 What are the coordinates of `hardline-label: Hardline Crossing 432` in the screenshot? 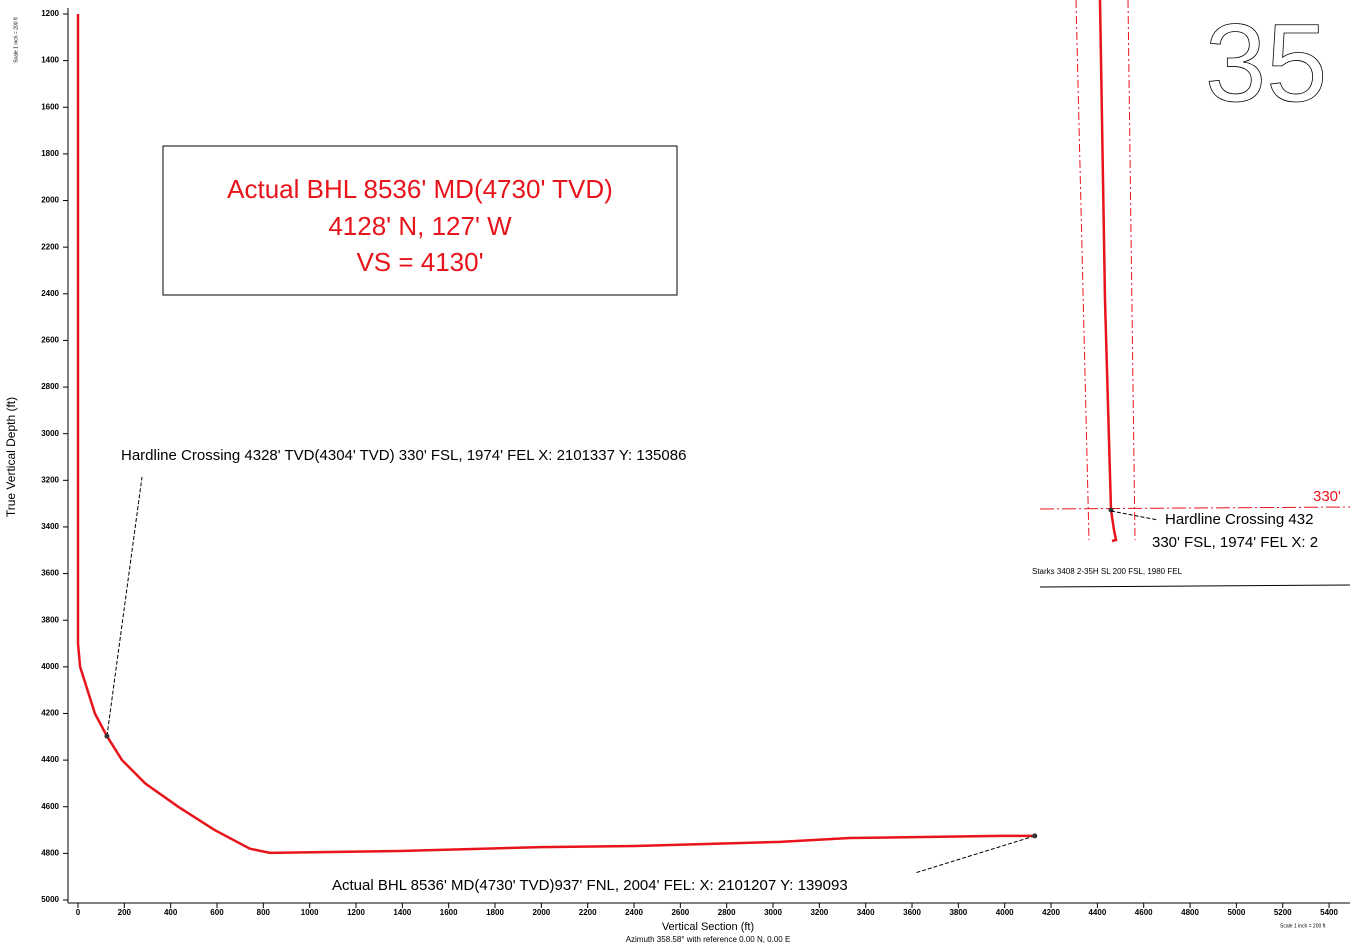 It's located at (1239, 519).